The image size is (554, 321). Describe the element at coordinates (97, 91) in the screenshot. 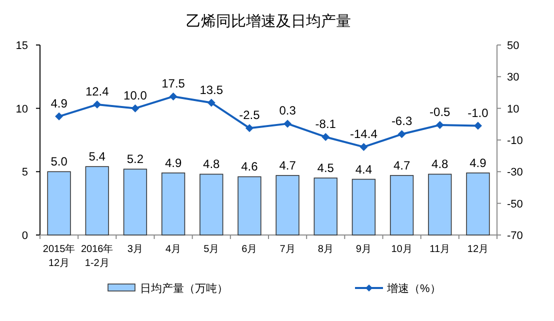

I see `data-label: 12.4` at that location.